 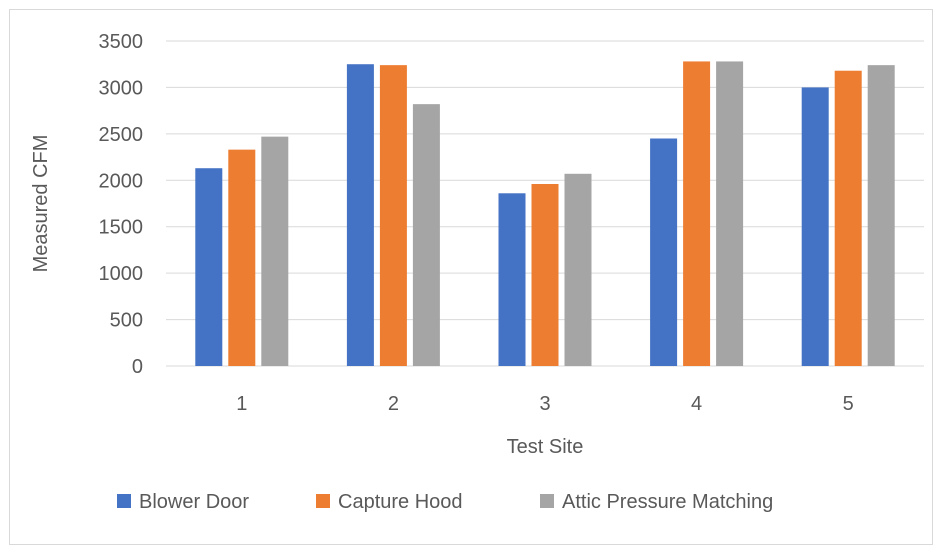 I want to click on legend-label: Capture Hood, so click(x=400, y=502).